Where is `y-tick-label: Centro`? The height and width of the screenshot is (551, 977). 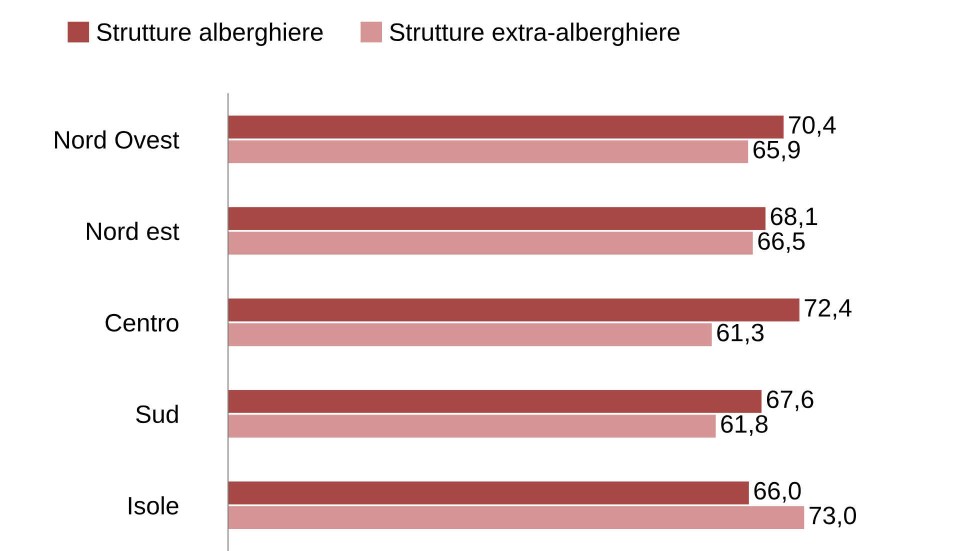 y-tick-label: Centro is located at coordinates (142, 323).